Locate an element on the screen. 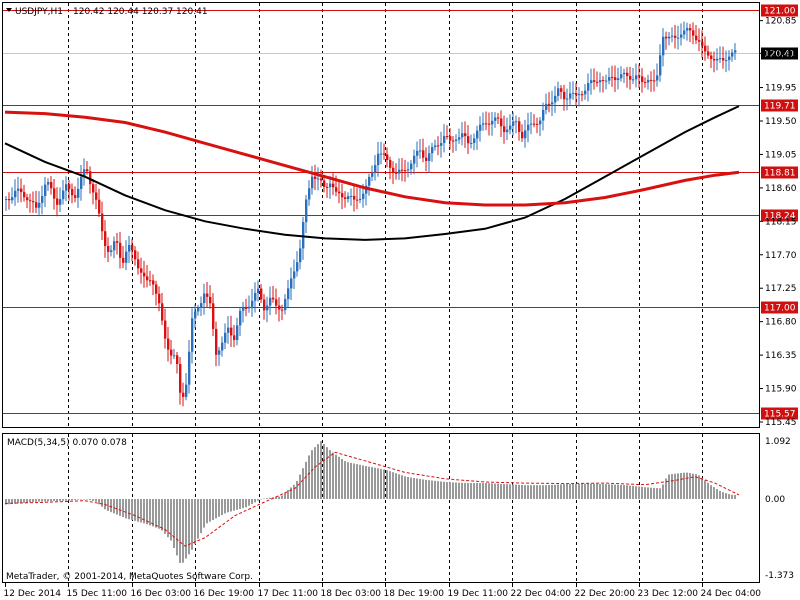 This screenshot has width=800, height=600. dropdown-arrow-icon is located at coordinates (9, 10).